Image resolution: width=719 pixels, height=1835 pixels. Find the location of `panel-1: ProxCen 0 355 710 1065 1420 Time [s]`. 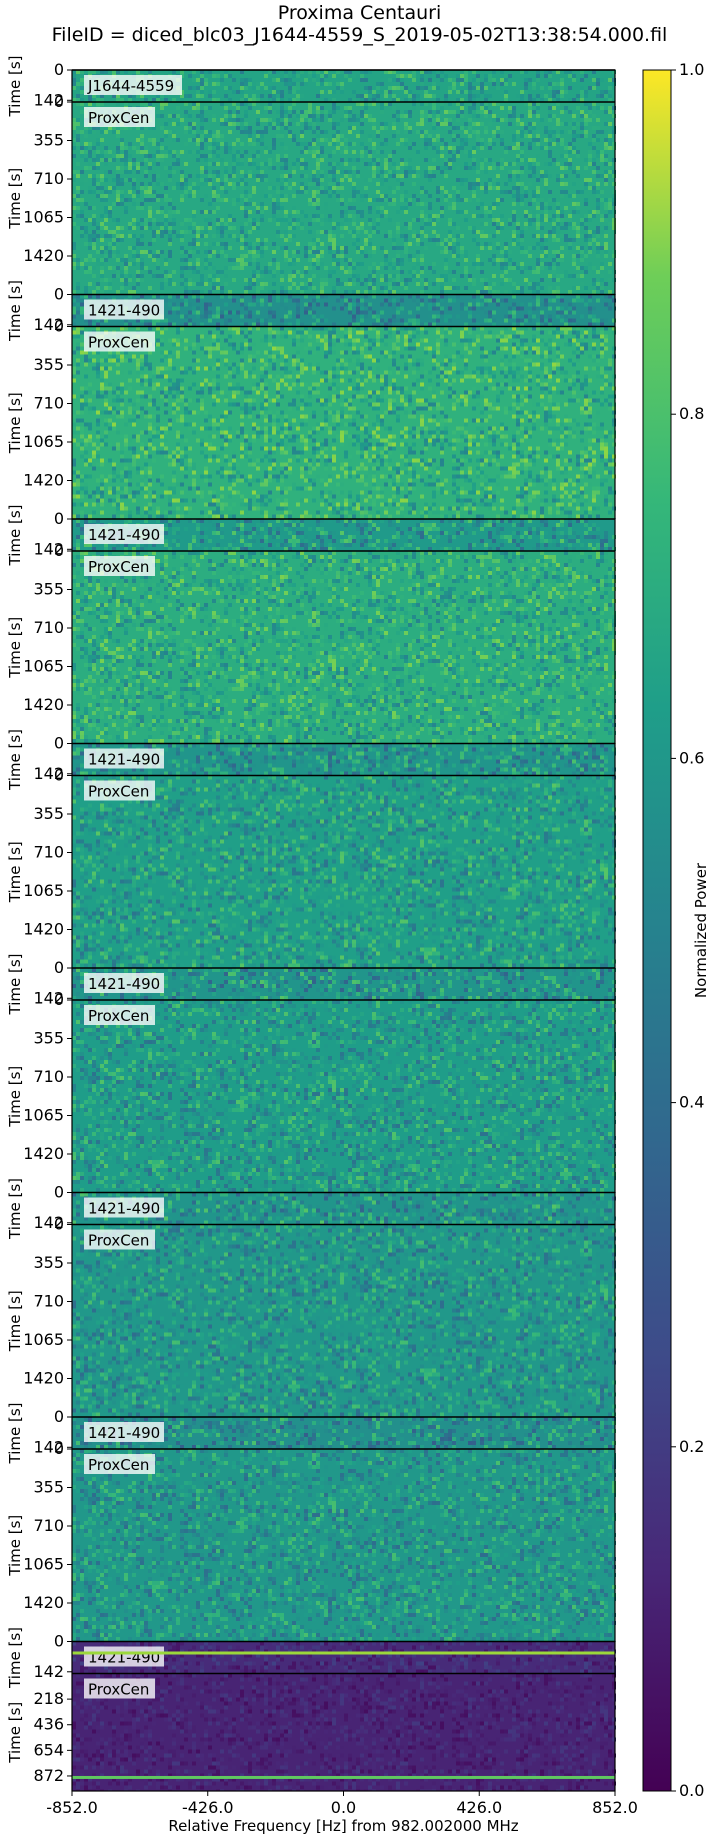

panel-1: ProxCen 0 355 710 1065 1420 Time [s] is located at coordinates (311, 193).